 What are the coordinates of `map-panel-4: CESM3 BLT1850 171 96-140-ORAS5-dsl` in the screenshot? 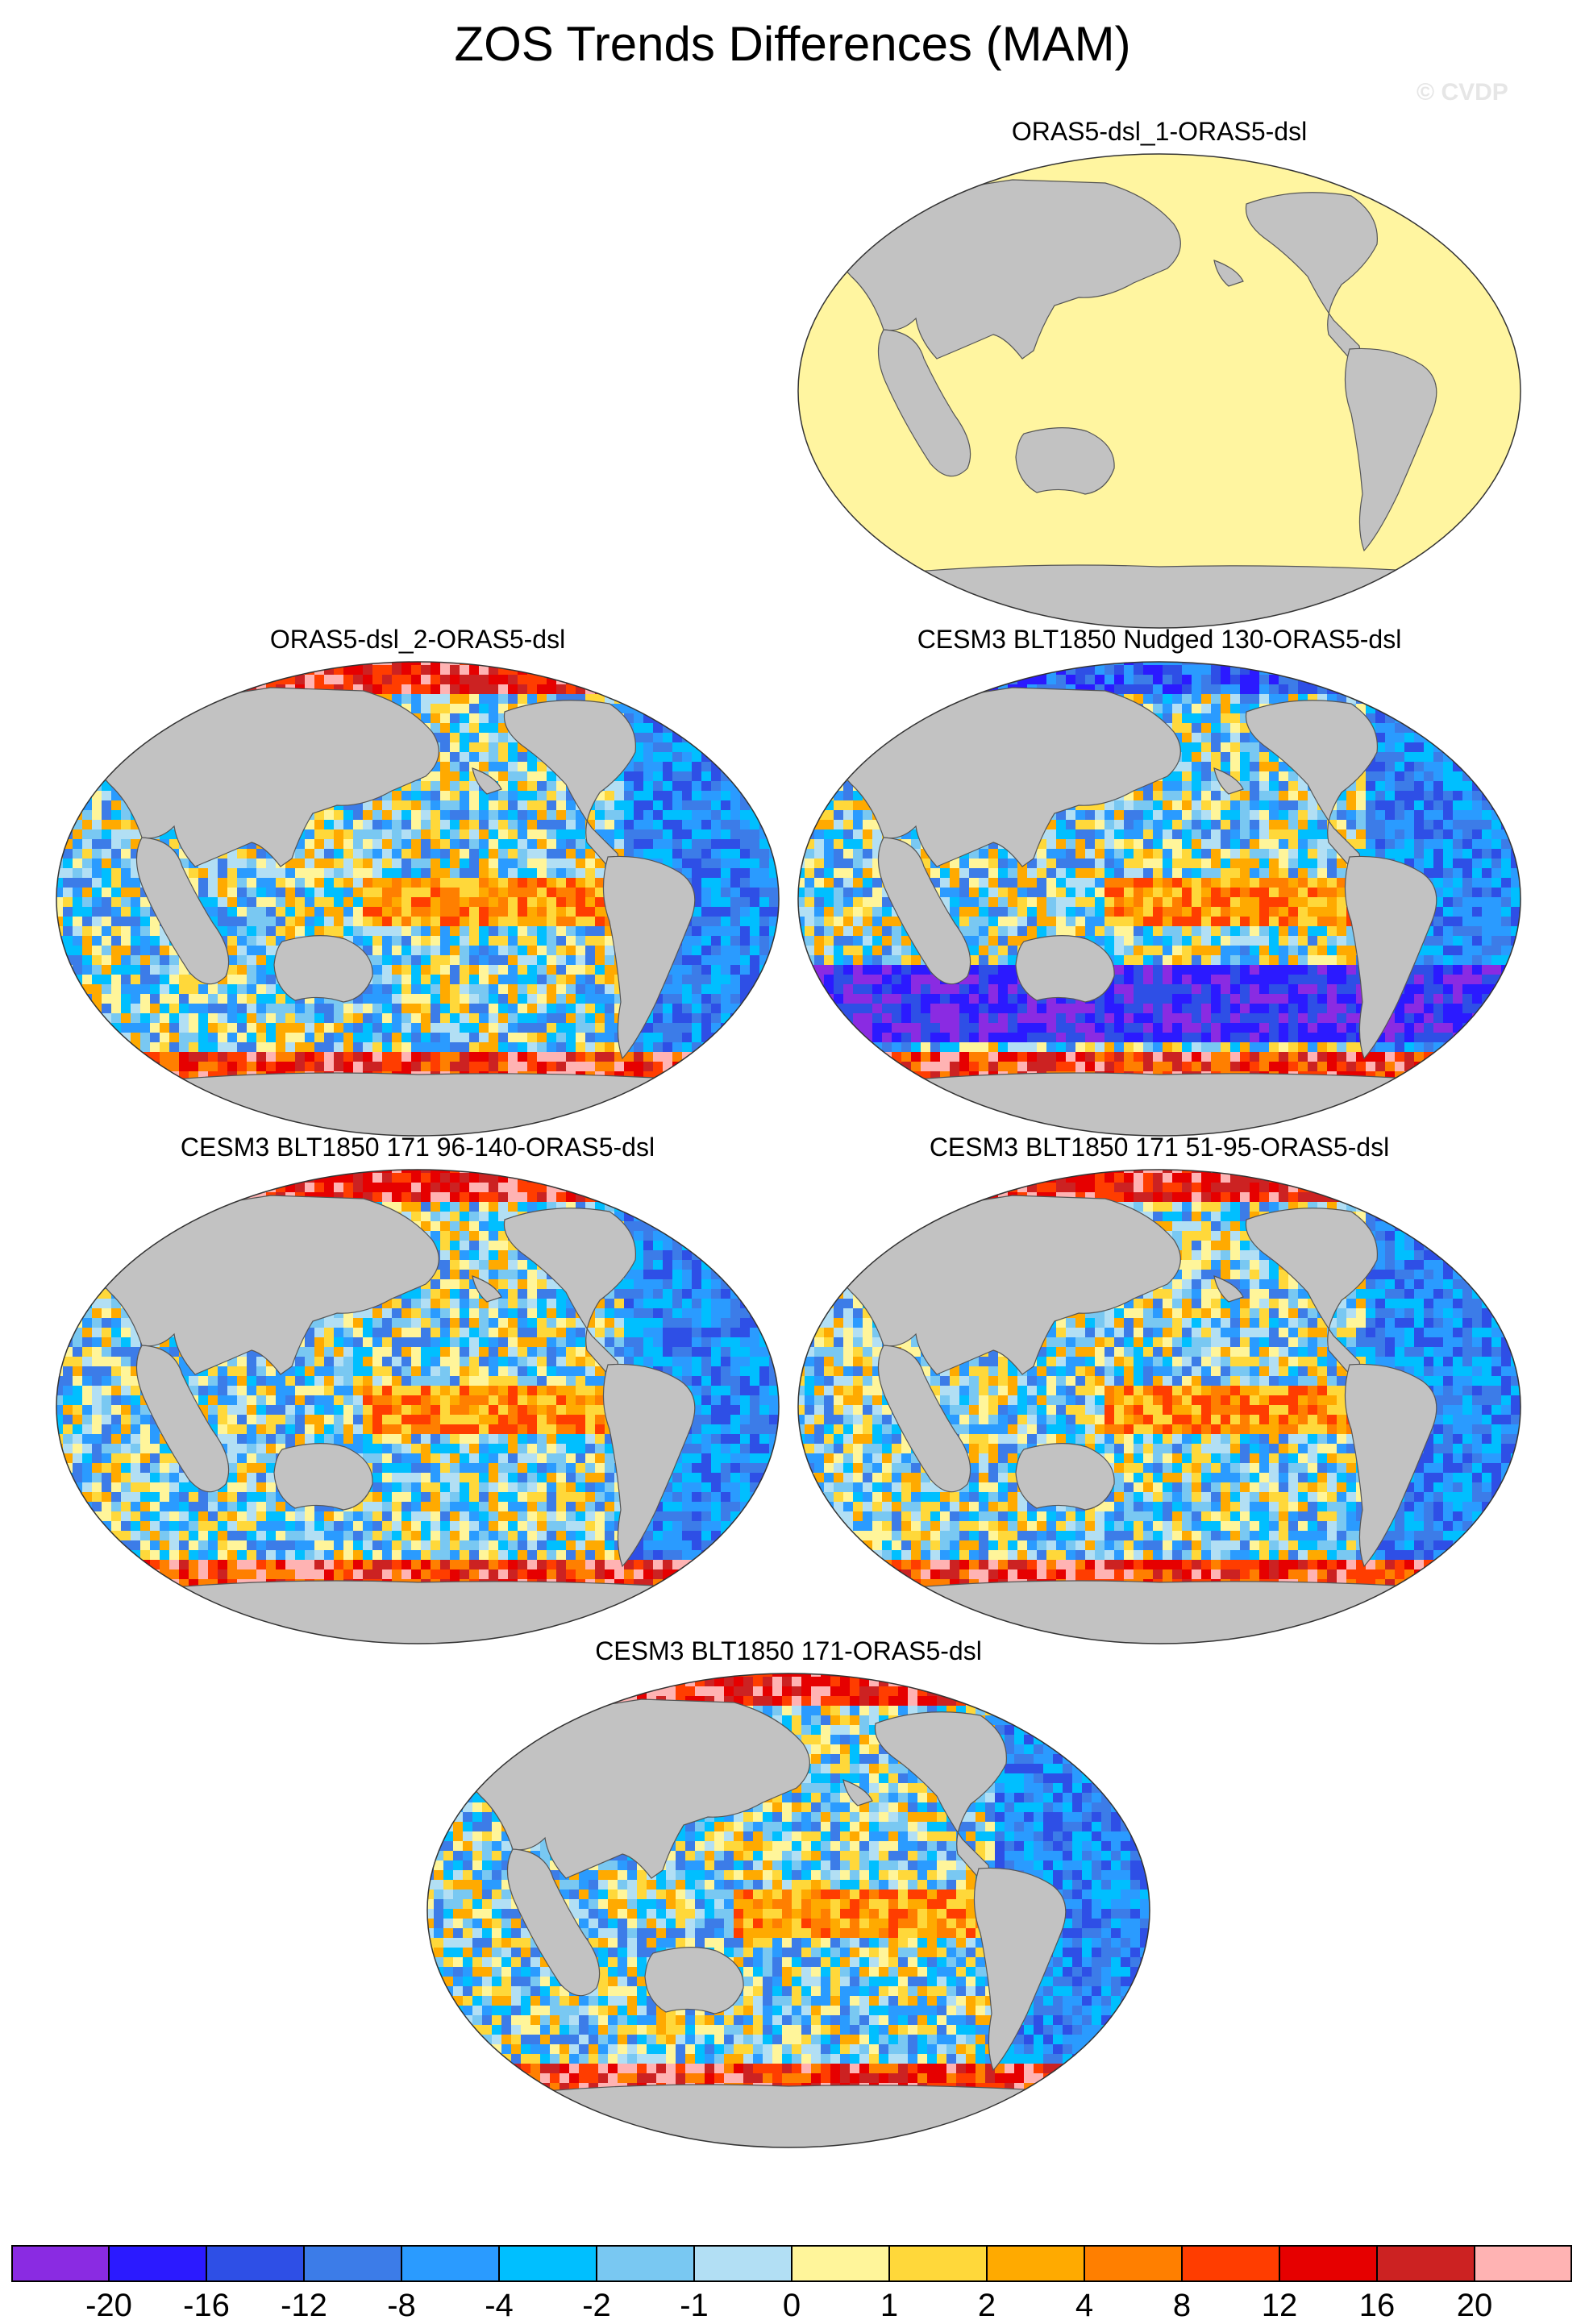 It's located at (418, 1390).